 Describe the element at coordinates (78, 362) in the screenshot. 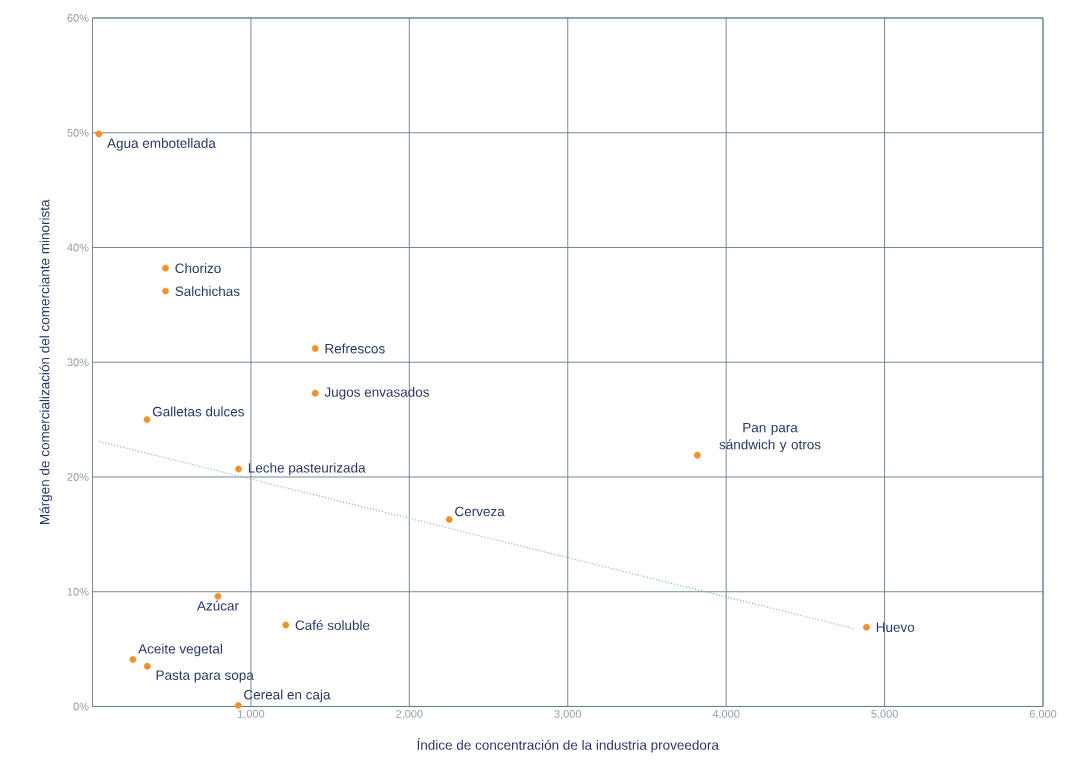

I see `y-tick-label: 30%` at that location.